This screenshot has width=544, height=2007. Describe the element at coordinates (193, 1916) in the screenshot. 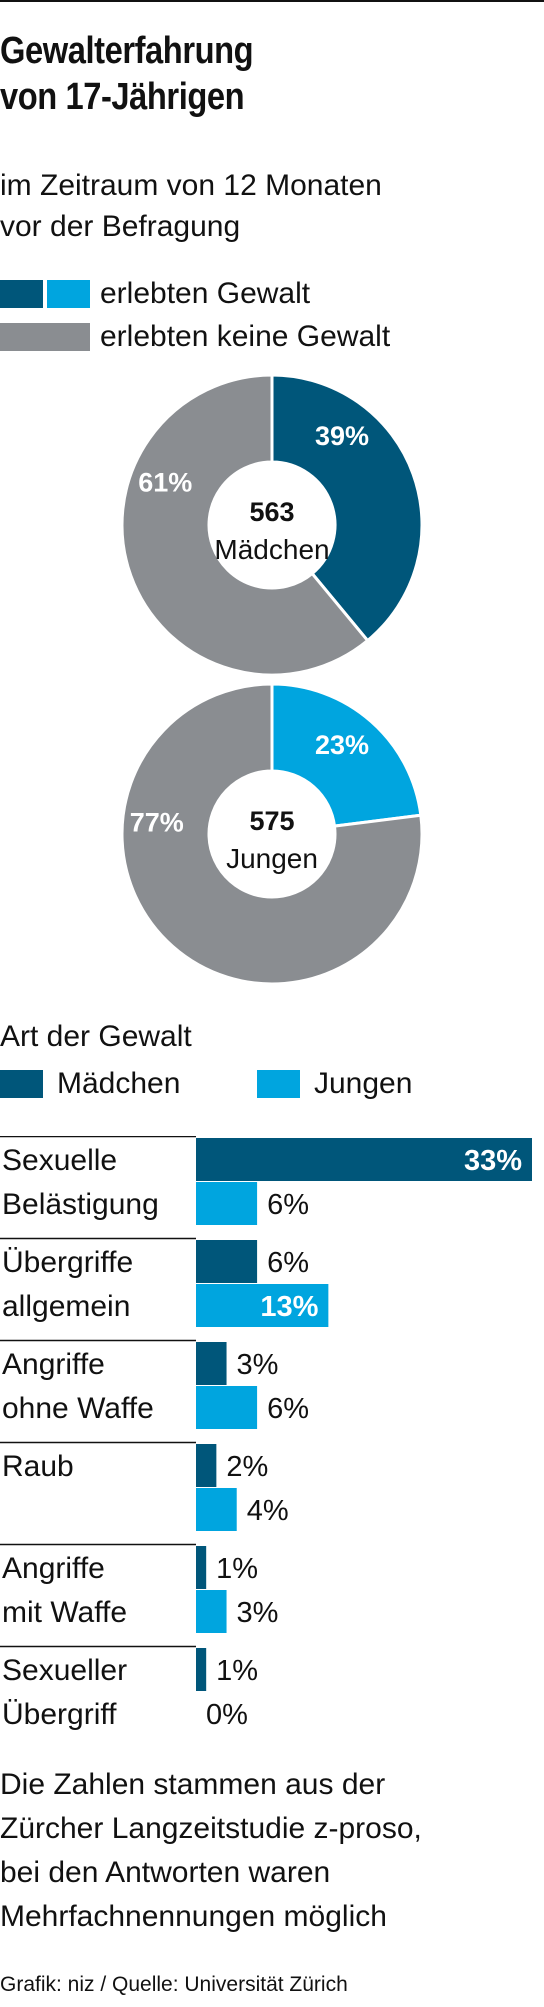

I see `footnote-line-4: Mehrfachnennungen möglich` at that location.